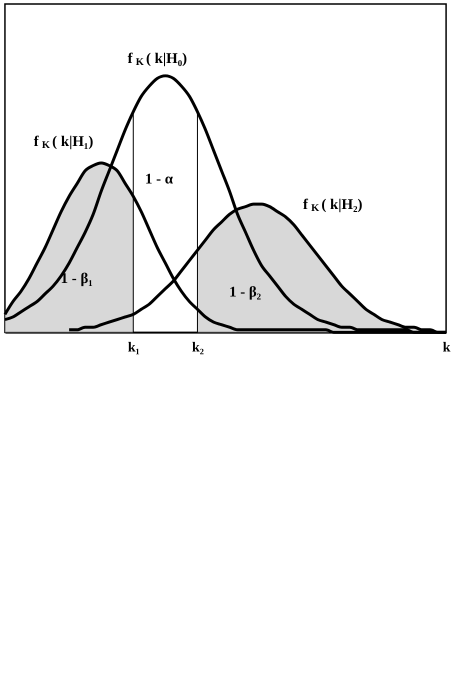  I want to click on annotation: 1 - α, so click(159, 179).